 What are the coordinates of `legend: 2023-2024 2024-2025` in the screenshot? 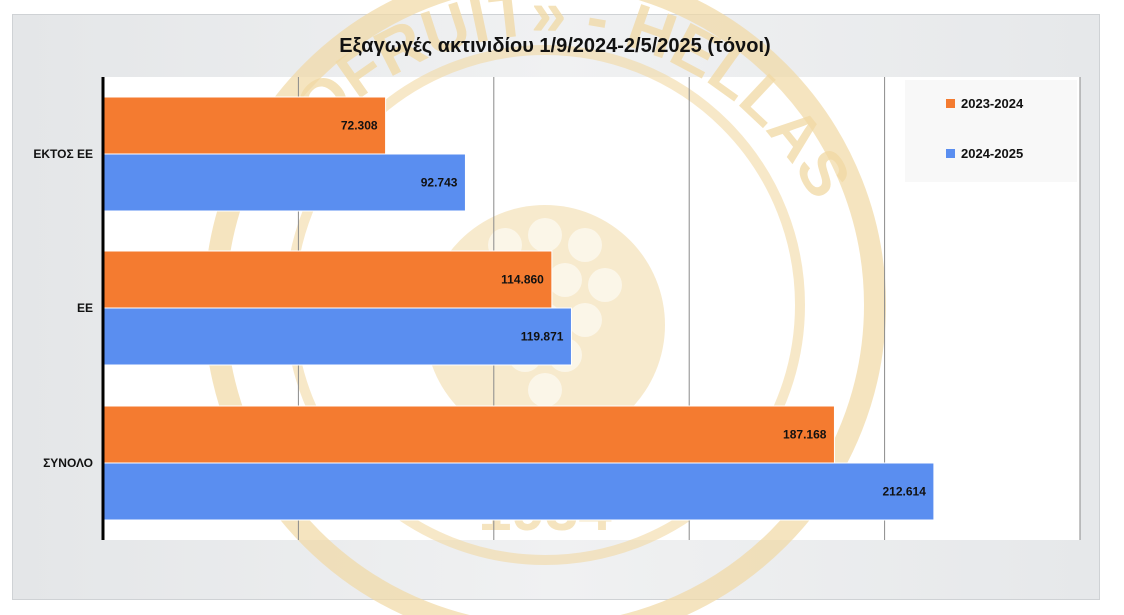 It's located at (991, 131).